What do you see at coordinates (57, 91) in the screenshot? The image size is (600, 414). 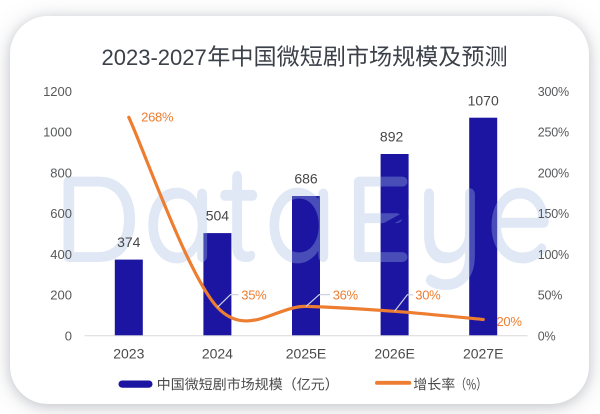 I see `svg-text: 1200` at bounding box center [57, 91].